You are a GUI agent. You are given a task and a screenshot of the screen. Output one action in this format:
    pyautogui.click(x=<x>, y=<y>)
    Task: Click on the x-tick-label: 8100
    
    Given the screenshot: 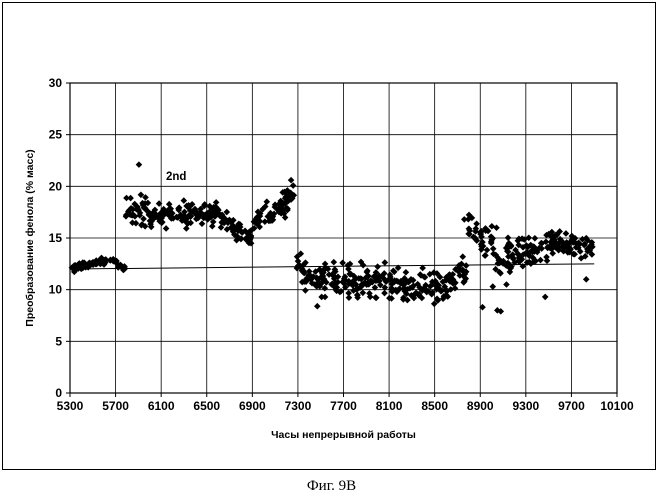 What is the action you would take?
    pyautogui.click(x=389, y=406)
    